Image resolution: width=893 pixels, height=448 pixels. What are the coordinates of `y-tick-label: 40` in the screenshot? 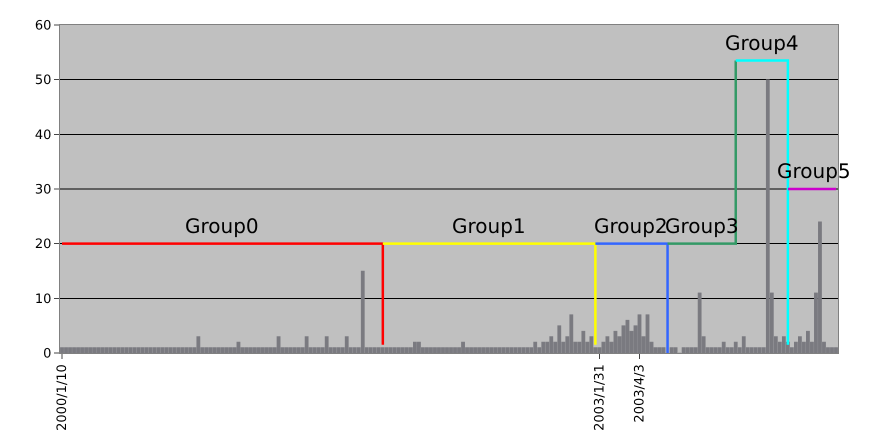 It's located at (43, 135).